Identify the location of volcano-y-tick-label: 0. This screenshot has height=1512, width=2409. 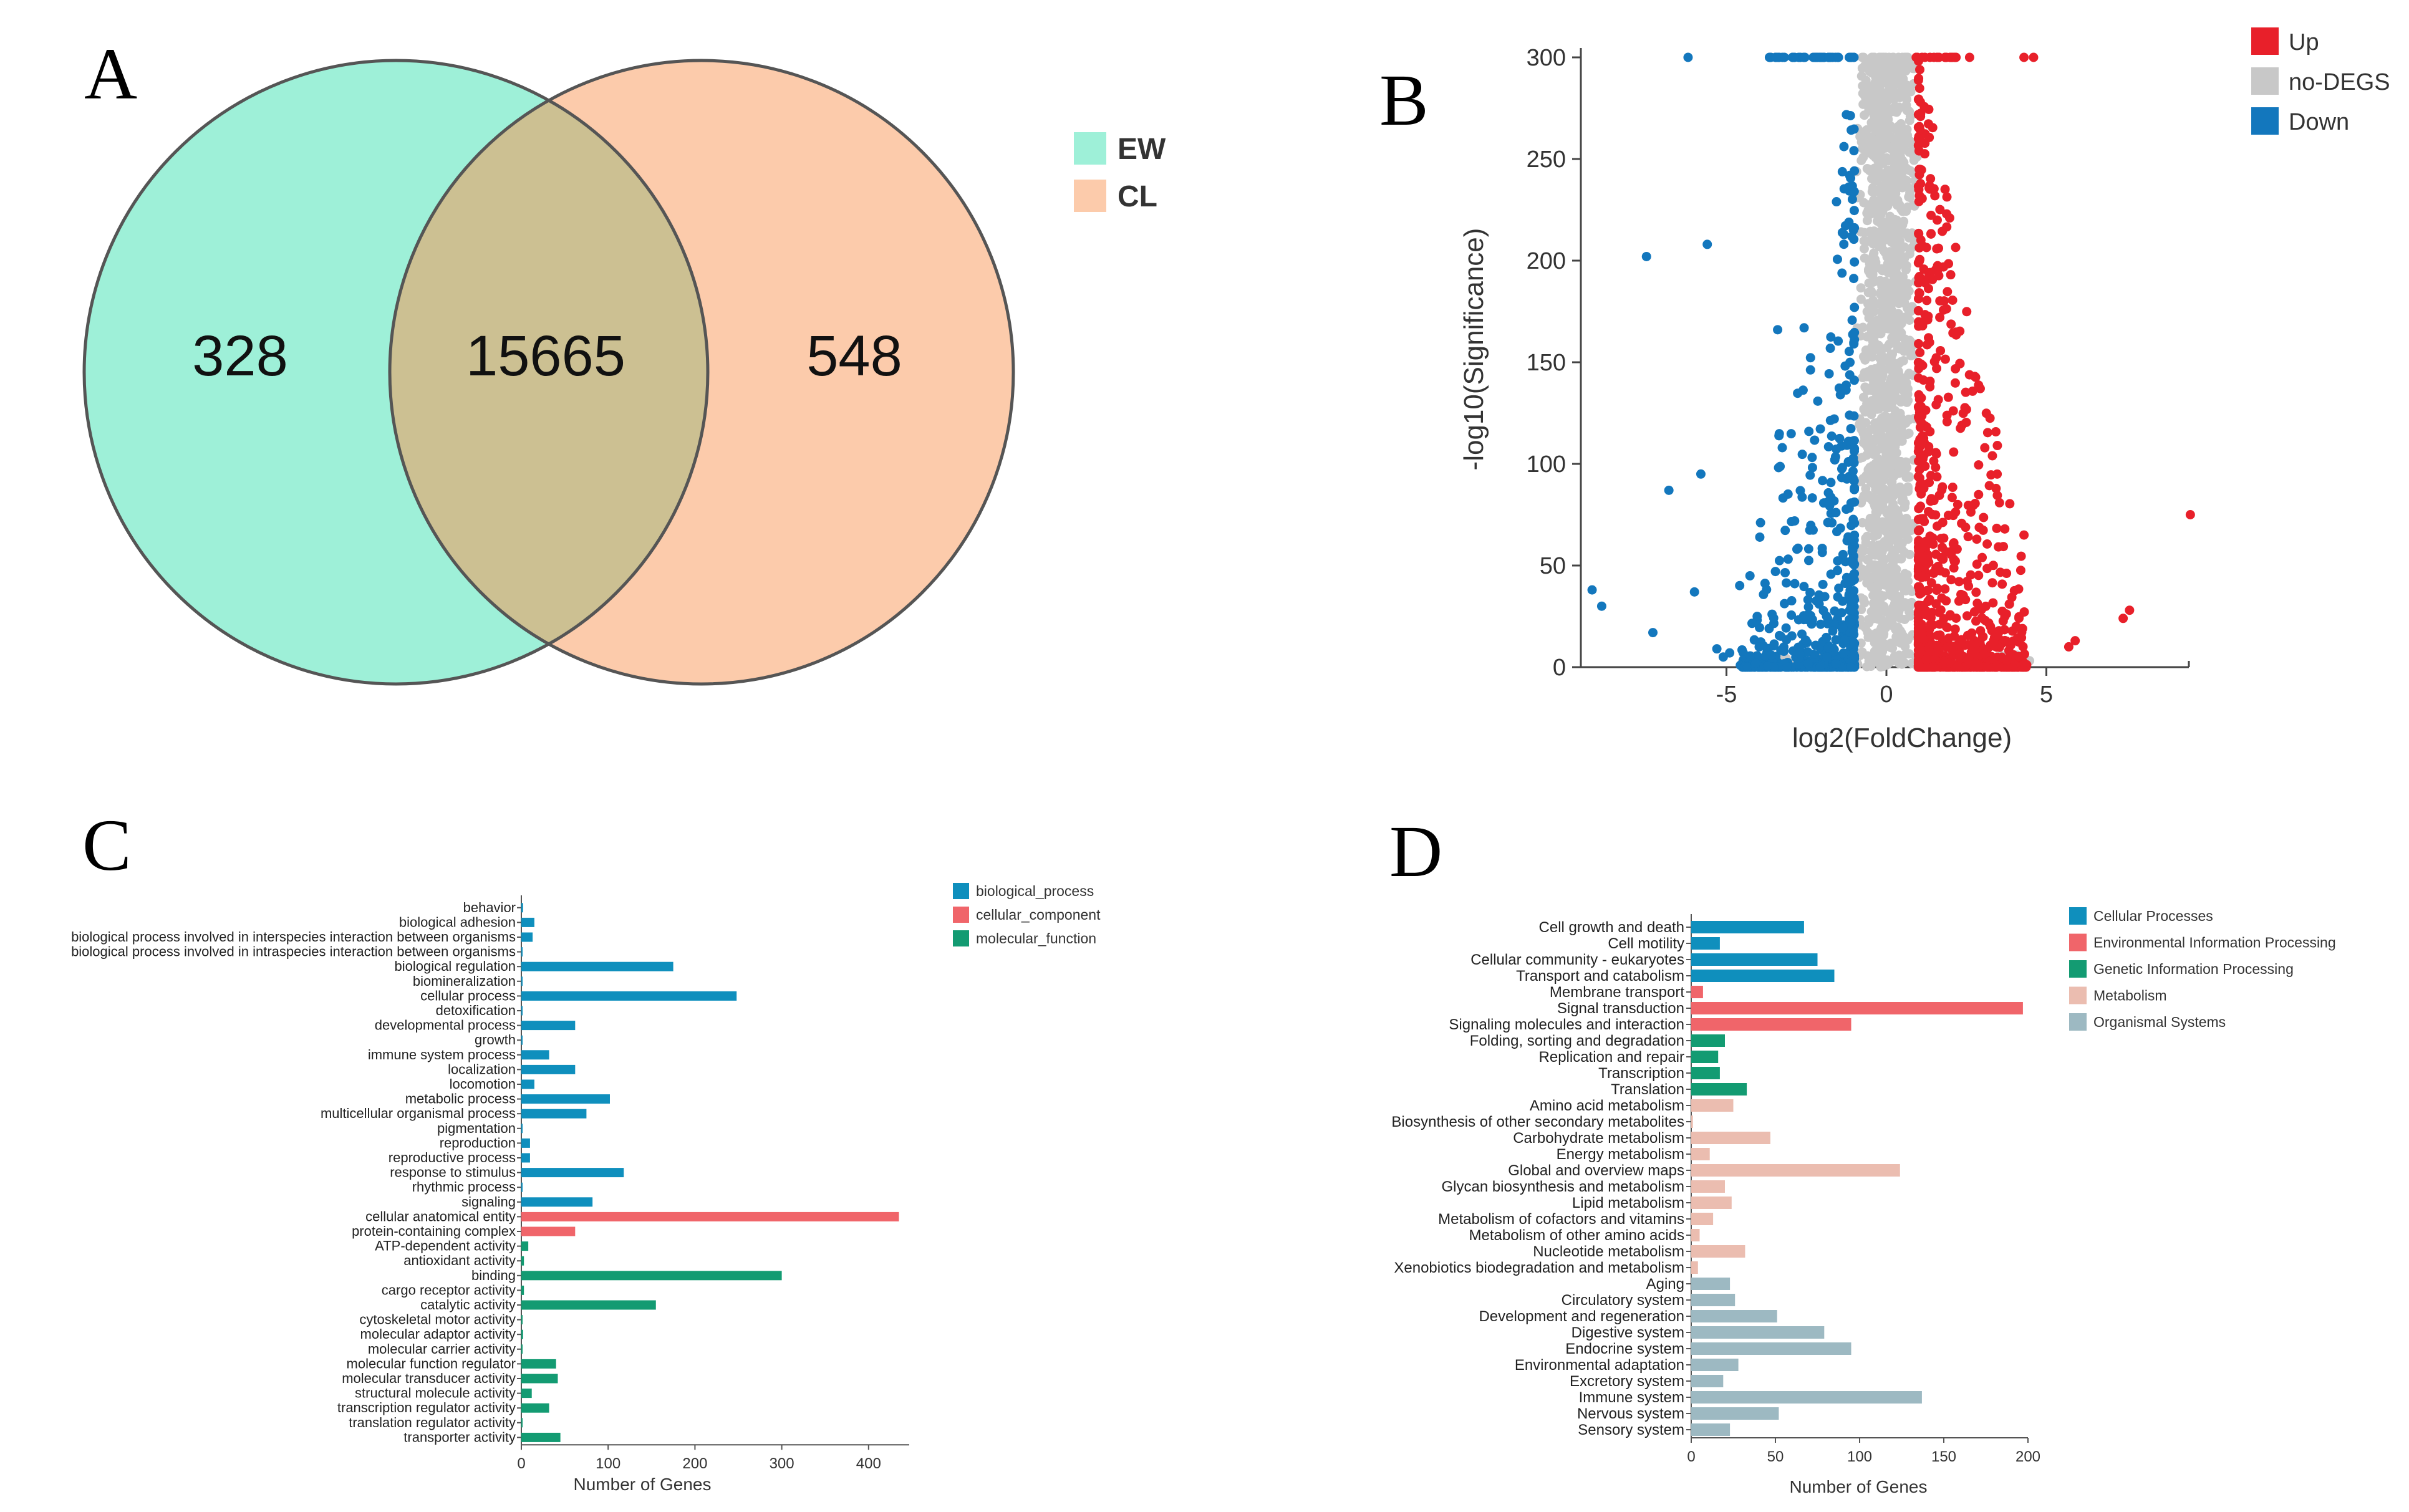
(1559, 668).